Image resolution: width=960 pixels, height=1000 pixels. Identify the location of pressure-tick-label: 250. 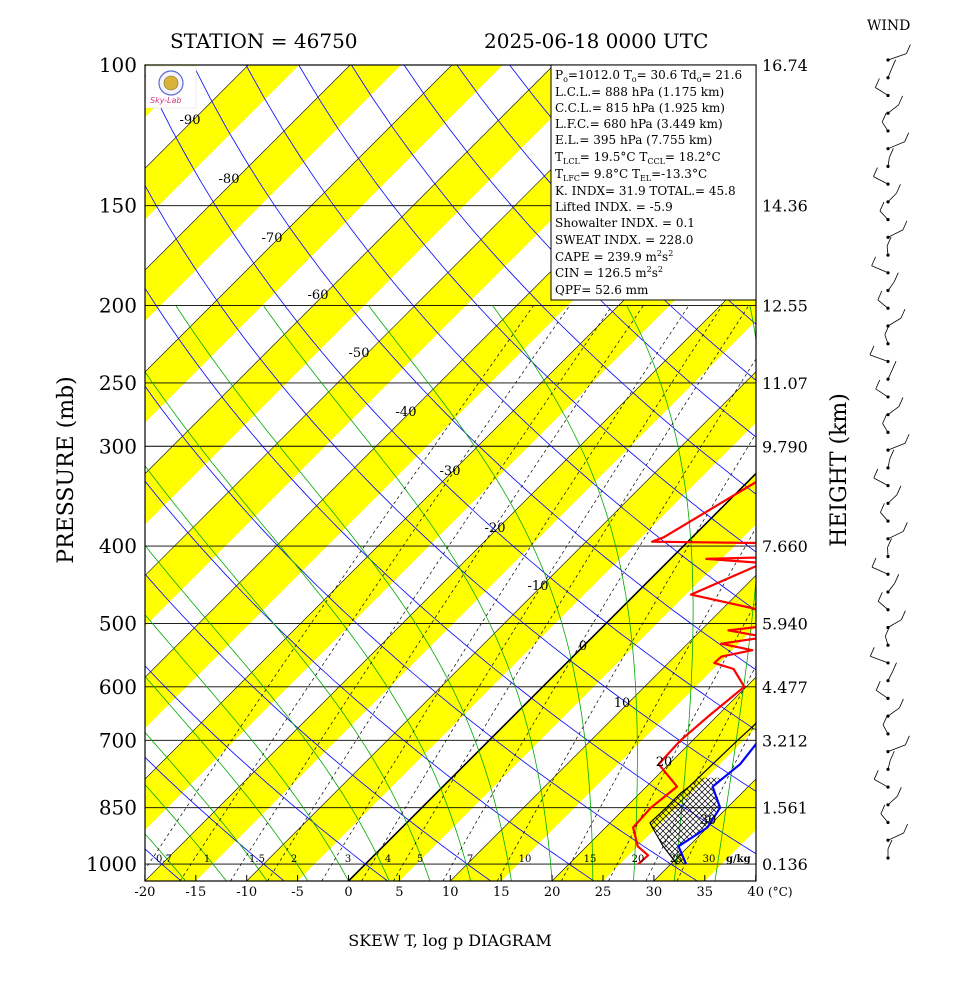
(118, 383).